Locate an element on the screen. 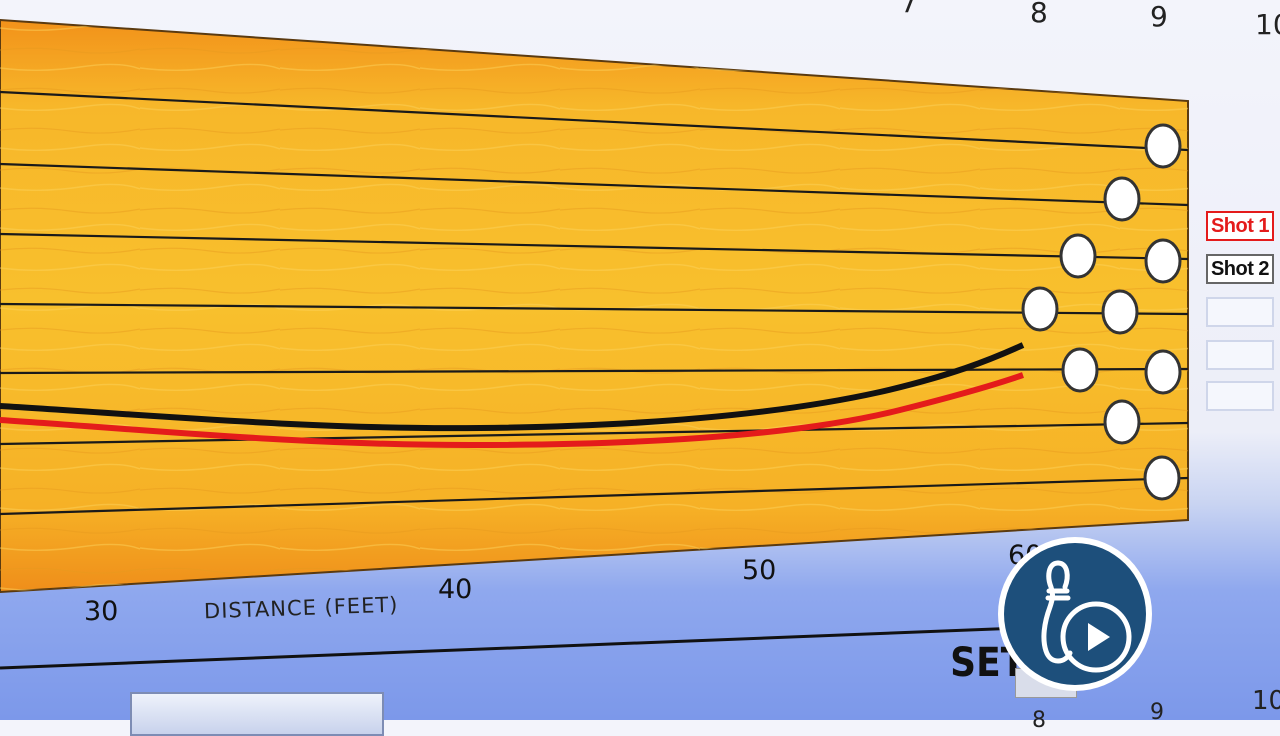  shot-3-key is located at coordinates (1240, 312).